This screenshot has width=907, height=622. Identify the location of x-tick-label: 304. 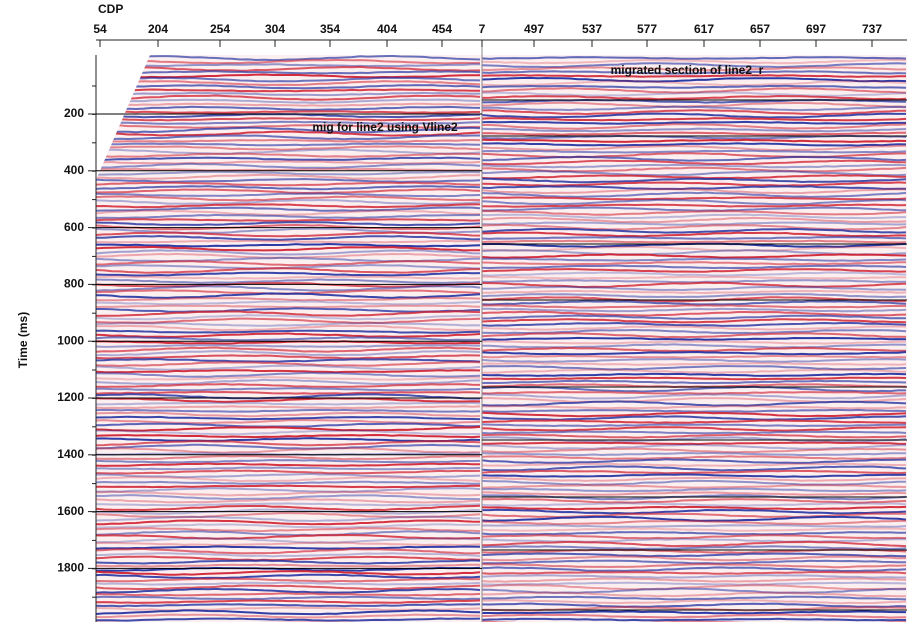
(275, 29).